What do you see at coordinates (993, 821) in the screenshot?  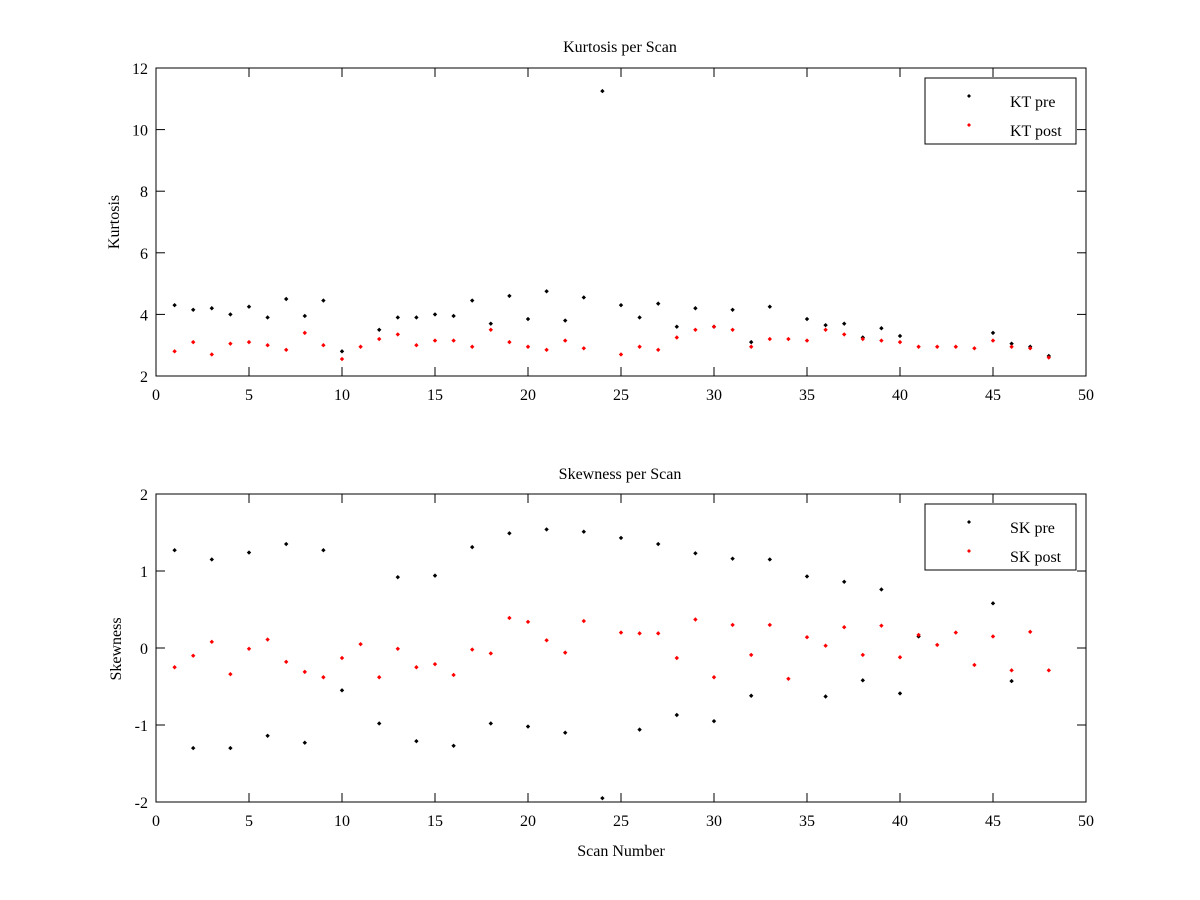 I see `skewness-x-tick-label: 45` at bounding box center [993, 821].